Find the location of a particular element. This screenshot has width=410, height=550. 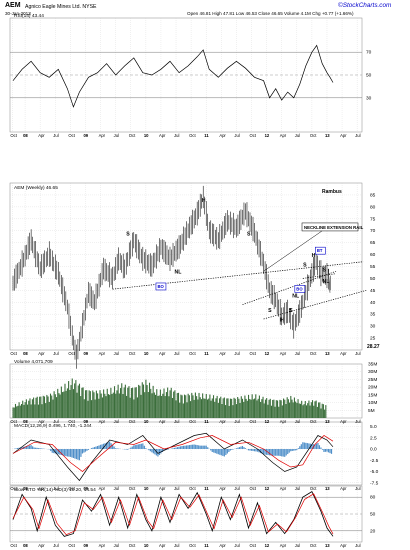

volume-title: Volume 4,071,709 is located at coordinates (33, 362).